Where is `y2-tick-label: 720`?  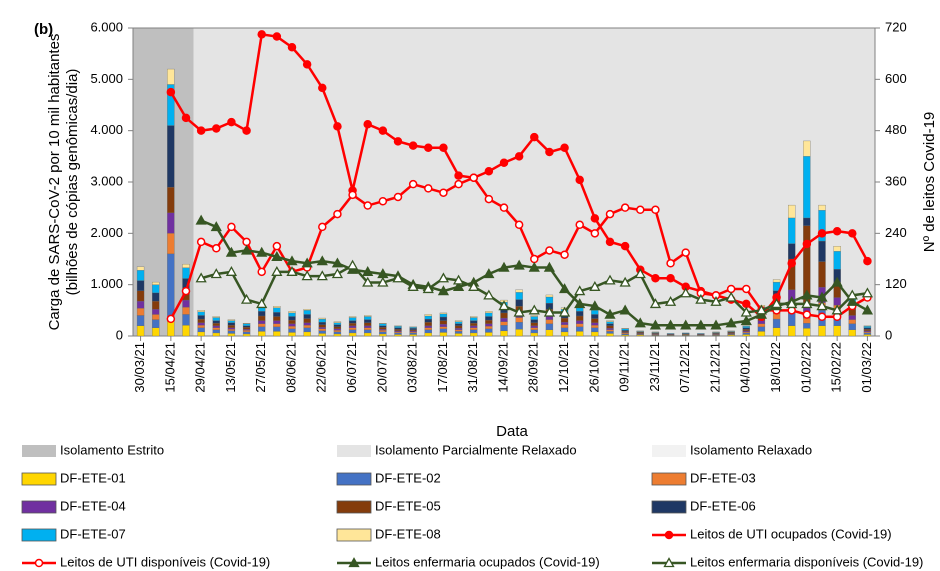
y2-tick-label: 720 is located at coordinates (896, 26).